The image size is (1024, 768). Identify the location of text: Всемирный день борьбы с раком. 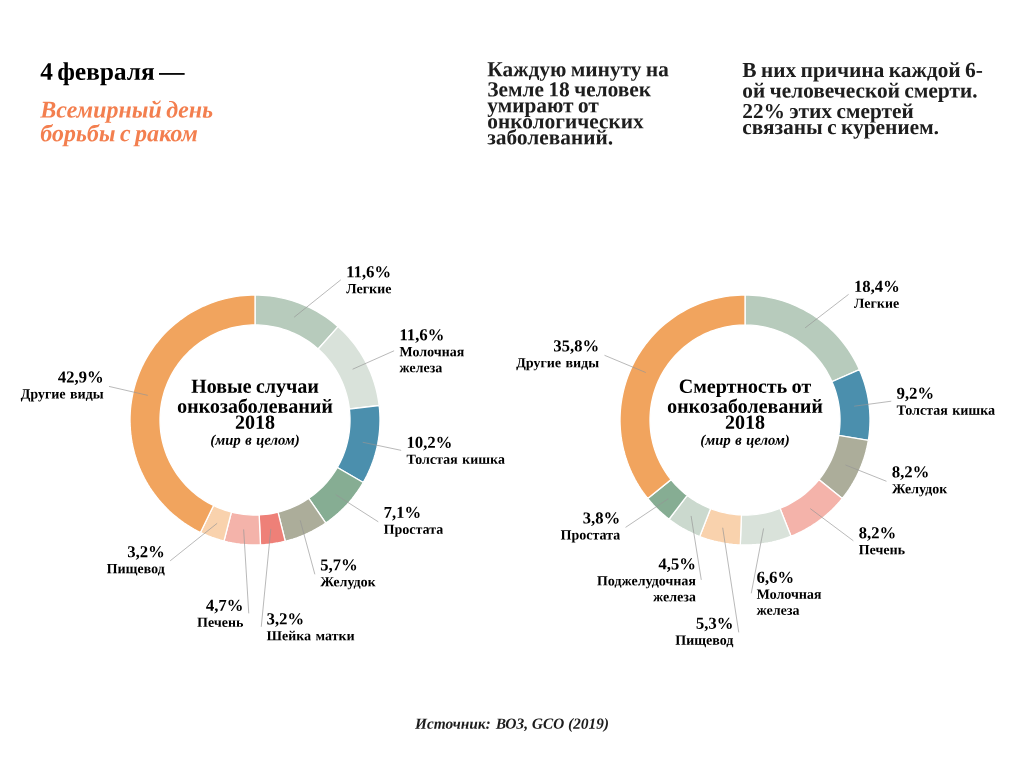
(126, 123).